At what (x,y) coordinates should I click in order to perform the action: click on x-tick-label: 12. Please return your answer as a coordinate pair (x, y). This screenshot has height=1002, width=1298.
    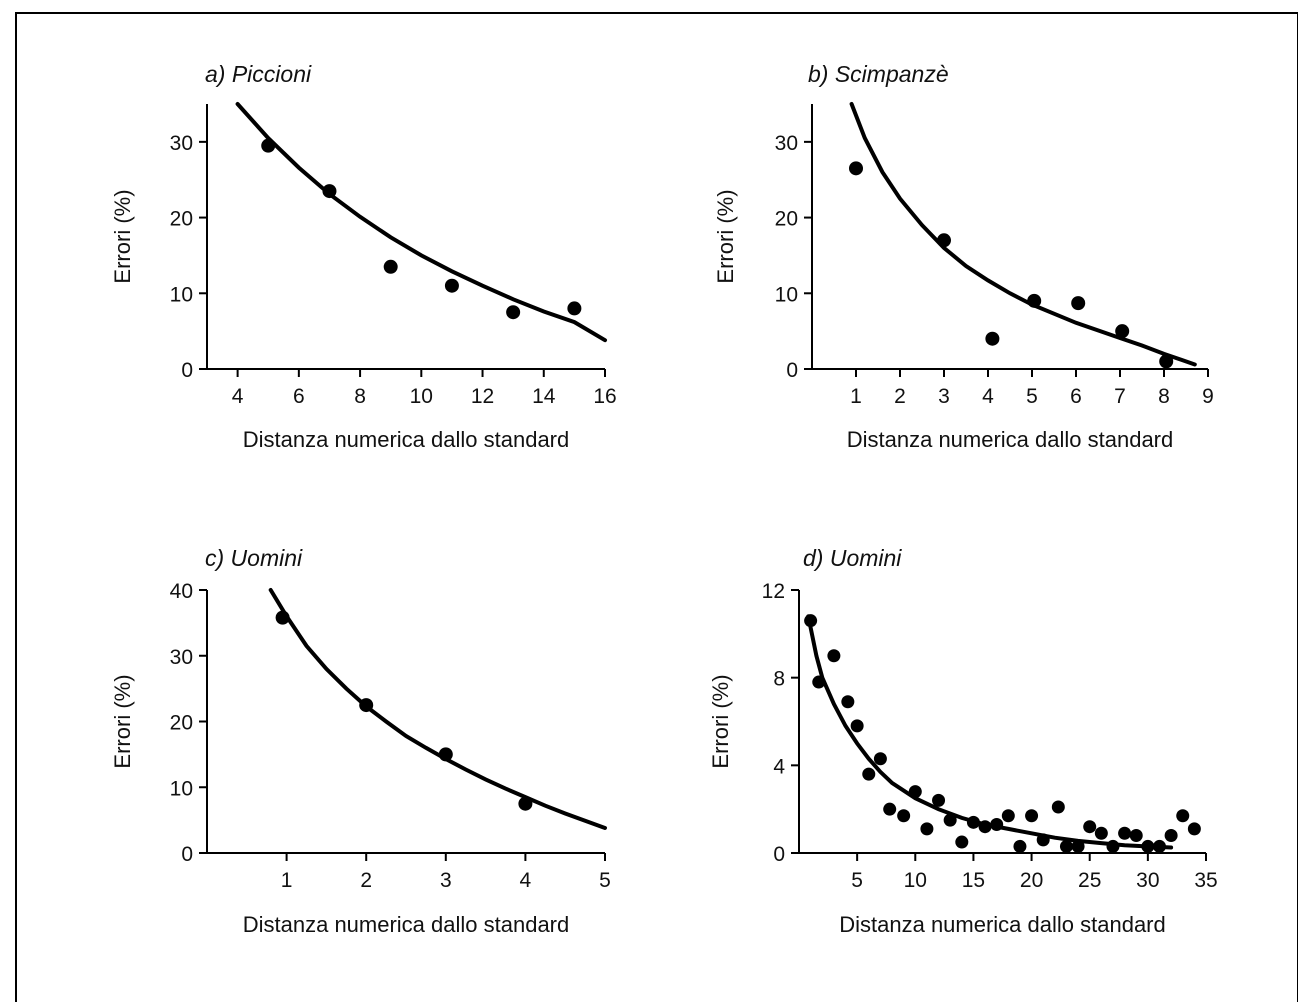
    Looking at the image, I should click on (482, 396).